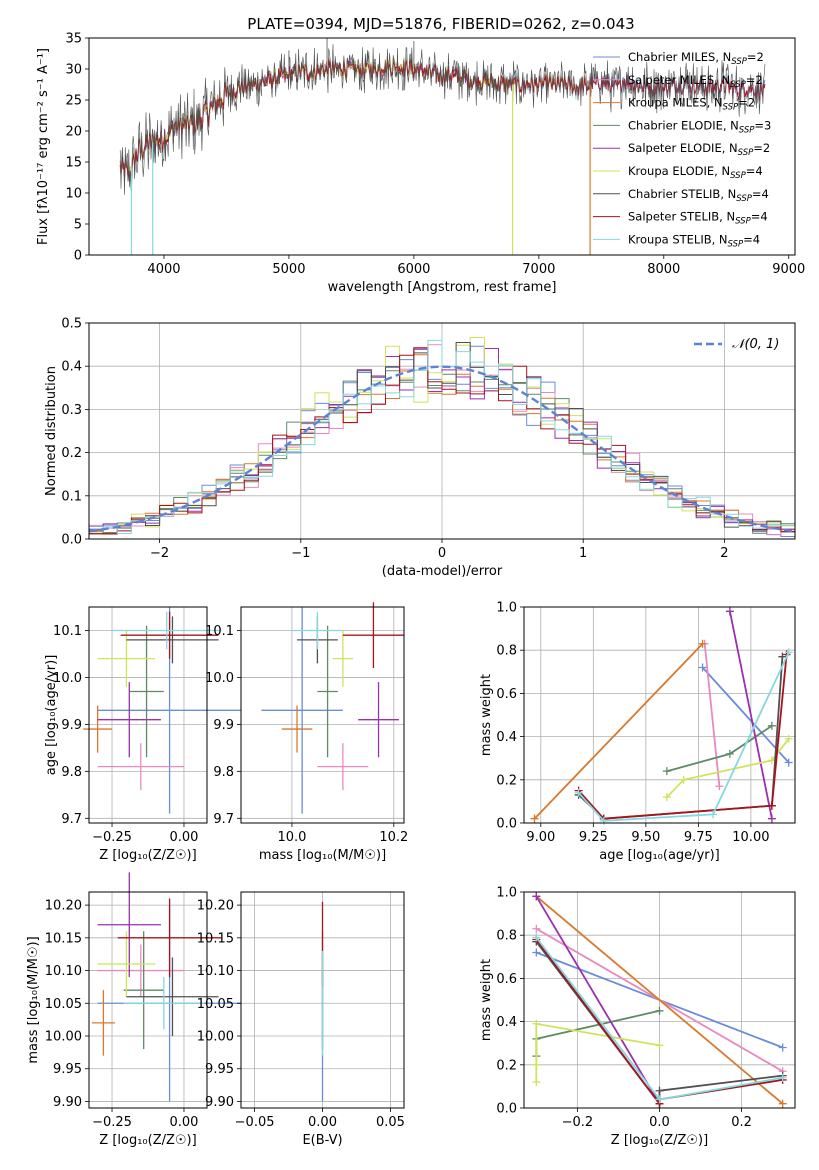 The height and width of the screenshot is (1170, 819). I want to click on y-axis-label: mass weight, so click(486, 1000).